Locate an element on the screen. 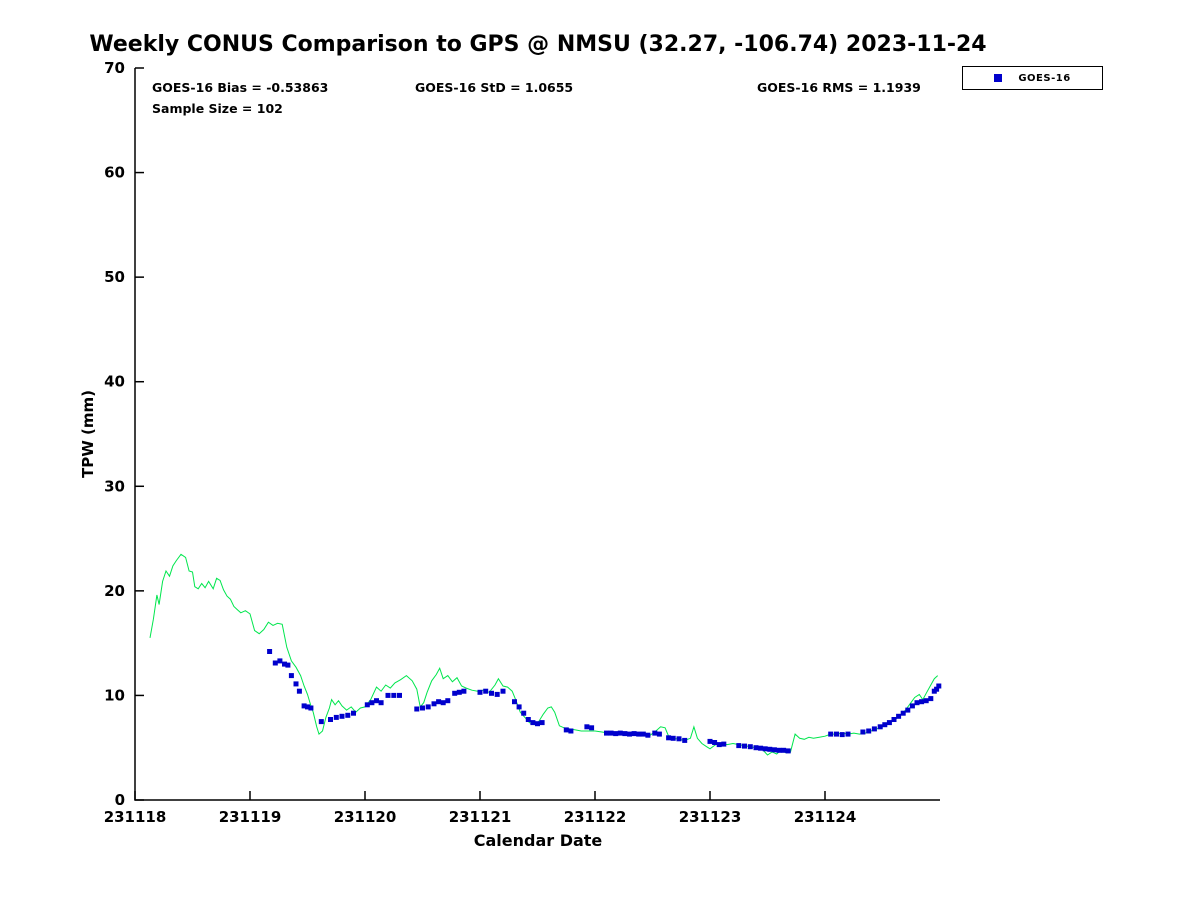  legend: GOES-16 is located at coordinates (1032, 78).